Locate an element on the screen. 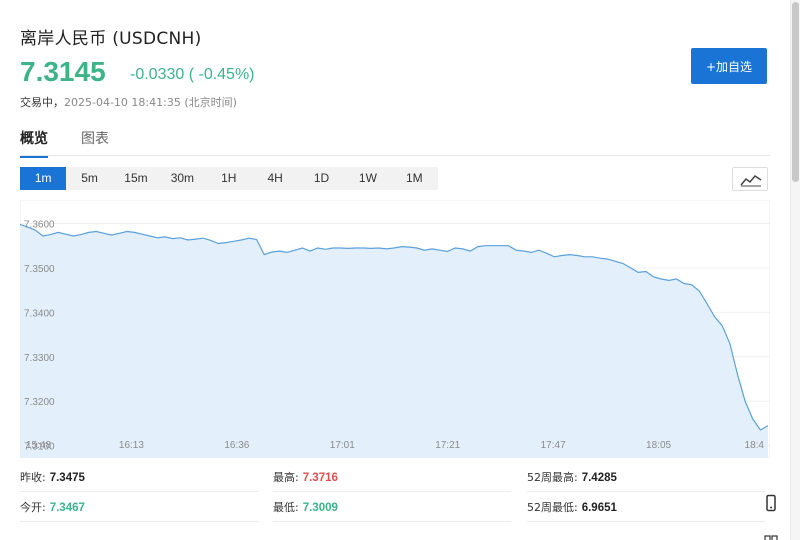 This screenshot has width=800, height=540. y-tick-label: 7.3100 is located at coordinates (39, 447).